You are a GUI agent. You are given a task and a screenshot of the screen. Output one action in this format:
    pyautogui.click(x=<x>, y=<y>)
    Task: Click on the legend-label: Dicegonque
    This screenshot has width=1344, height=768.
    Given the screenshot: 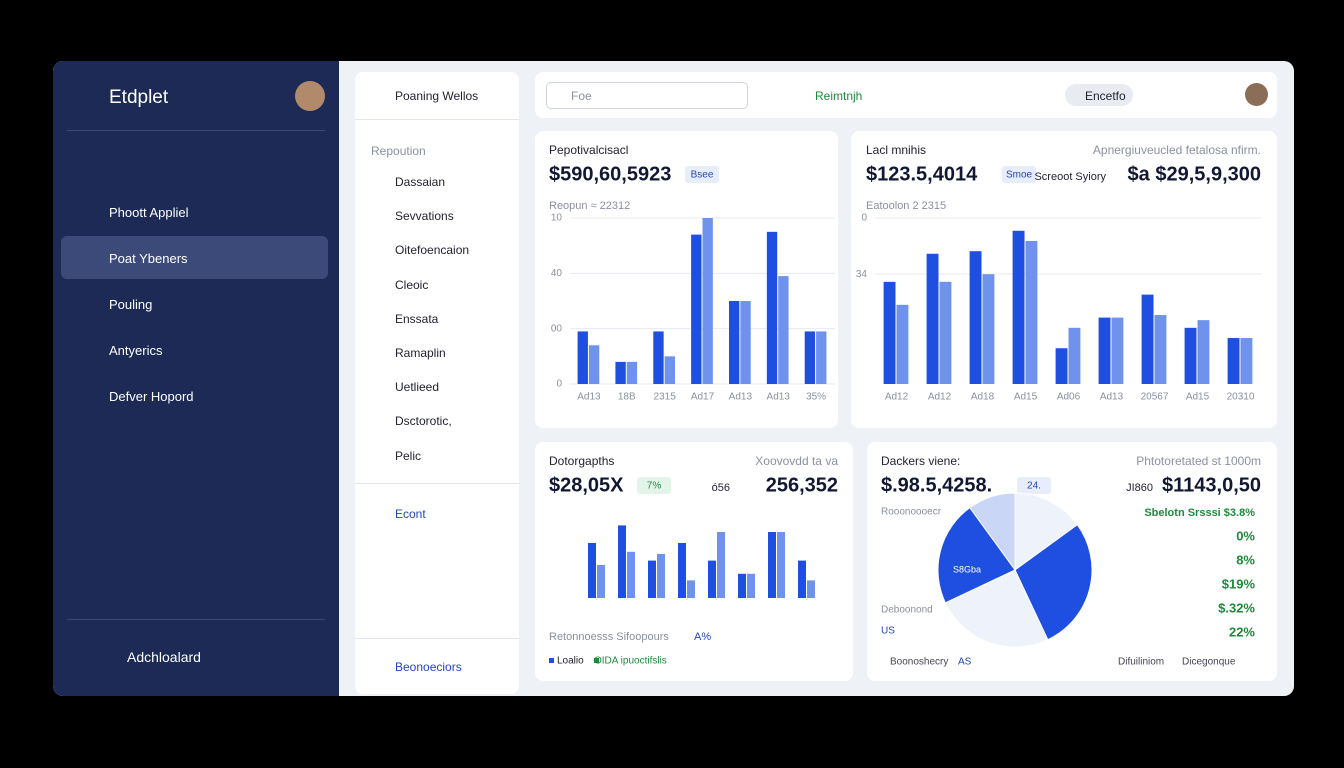 What is the action you would take?
    pyautogui.click(x=1209, y=662)
    